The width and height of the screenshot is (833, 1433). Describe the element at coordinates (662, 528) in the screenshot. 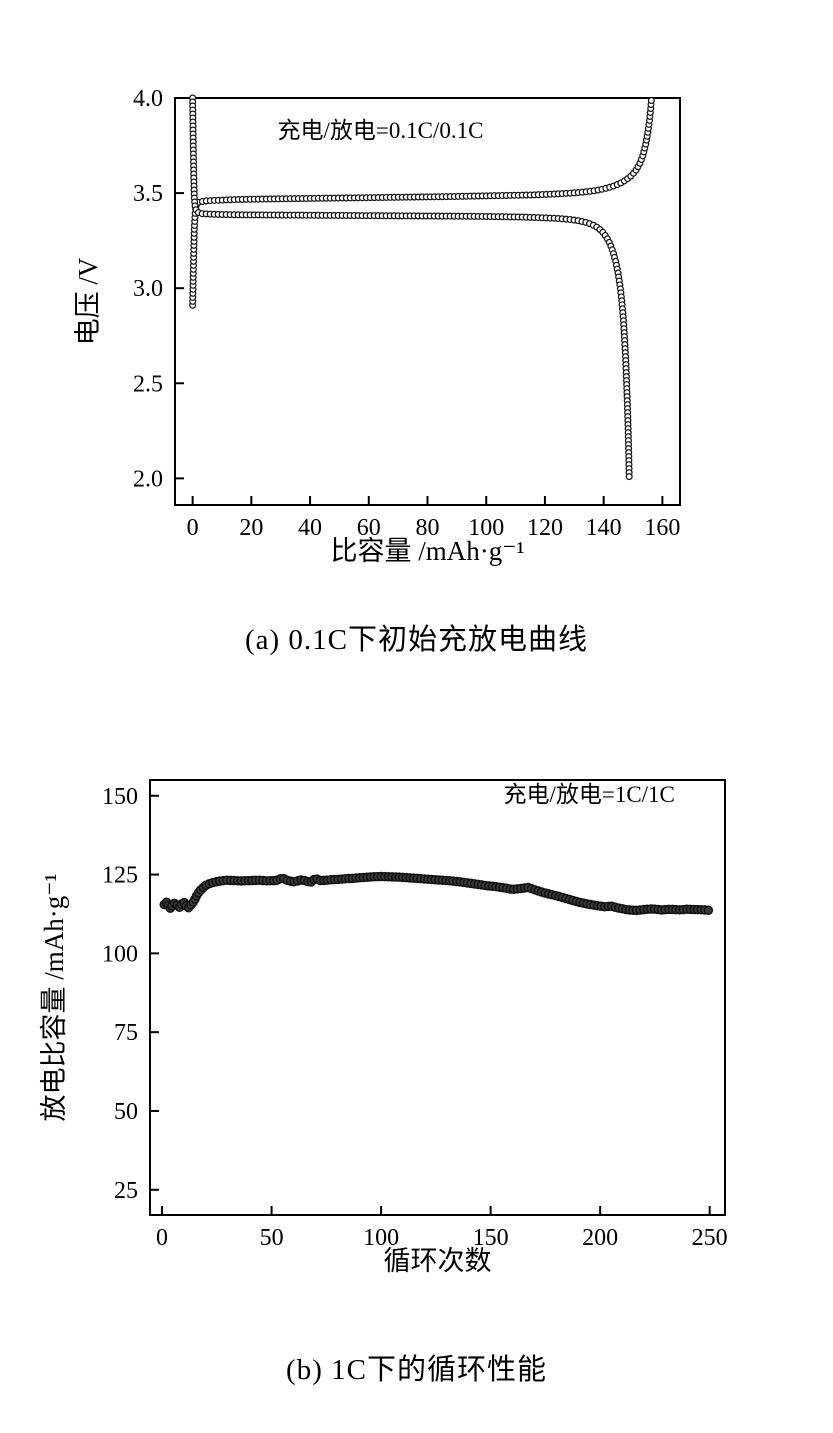

I see `svg-text: 160` at that location.